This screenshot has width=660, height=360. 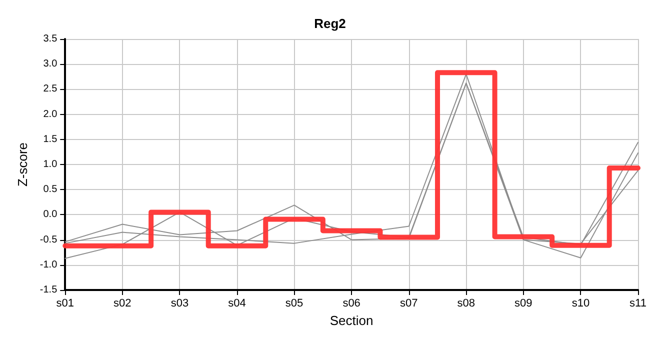 What do you see at coordinates (179, 304) in the screenshot?
I see `x-tick-label: s03` at bounding box center [179, 304].